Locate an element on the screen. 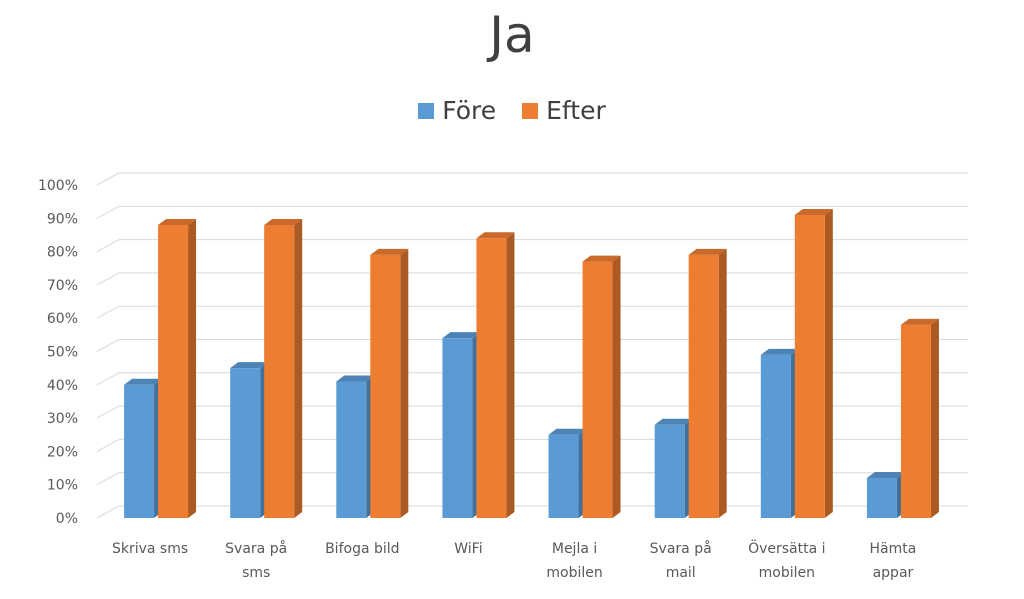  y-tick-label: 0% is located at coordinates (67, 519).